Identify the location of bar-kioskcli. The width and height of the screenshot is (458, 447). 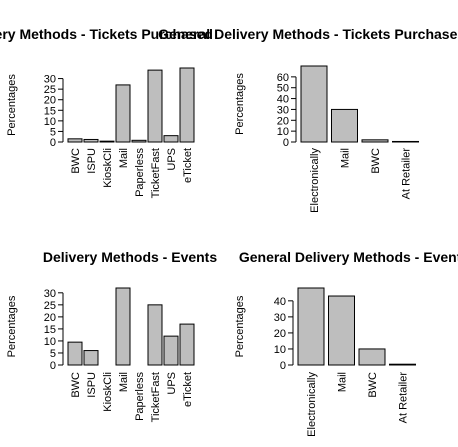
(107, 141).